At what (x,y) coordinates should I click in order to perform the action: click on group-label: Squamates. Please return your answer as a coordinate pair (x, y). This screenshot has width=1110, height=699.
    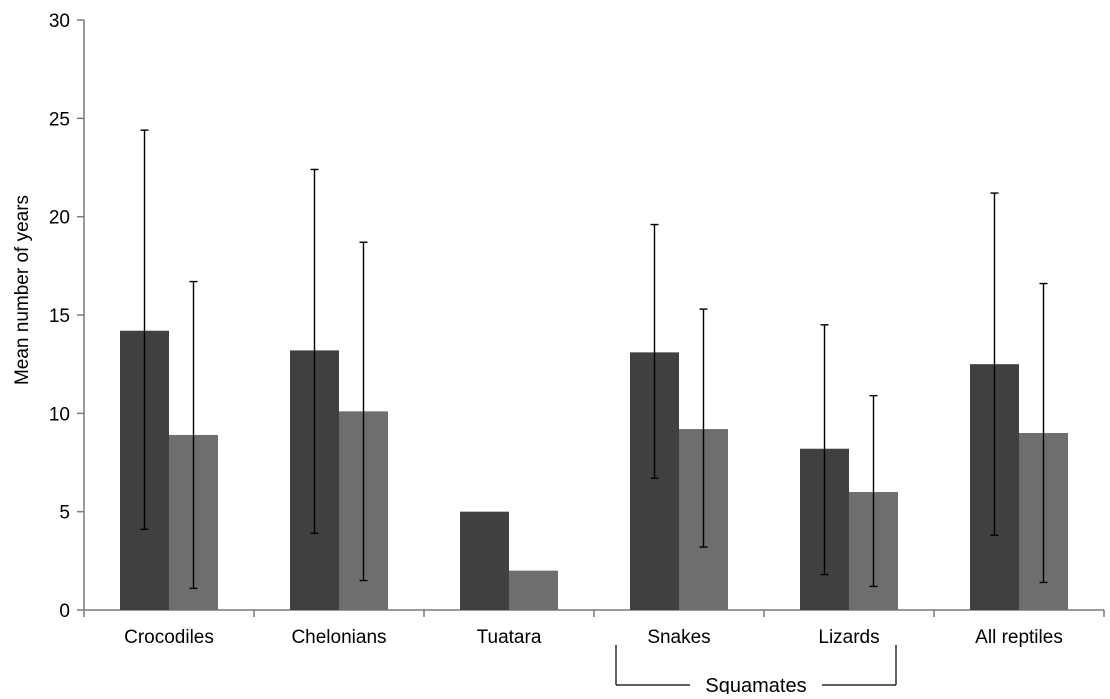
    Looking at the image, I should click on (755, 684).